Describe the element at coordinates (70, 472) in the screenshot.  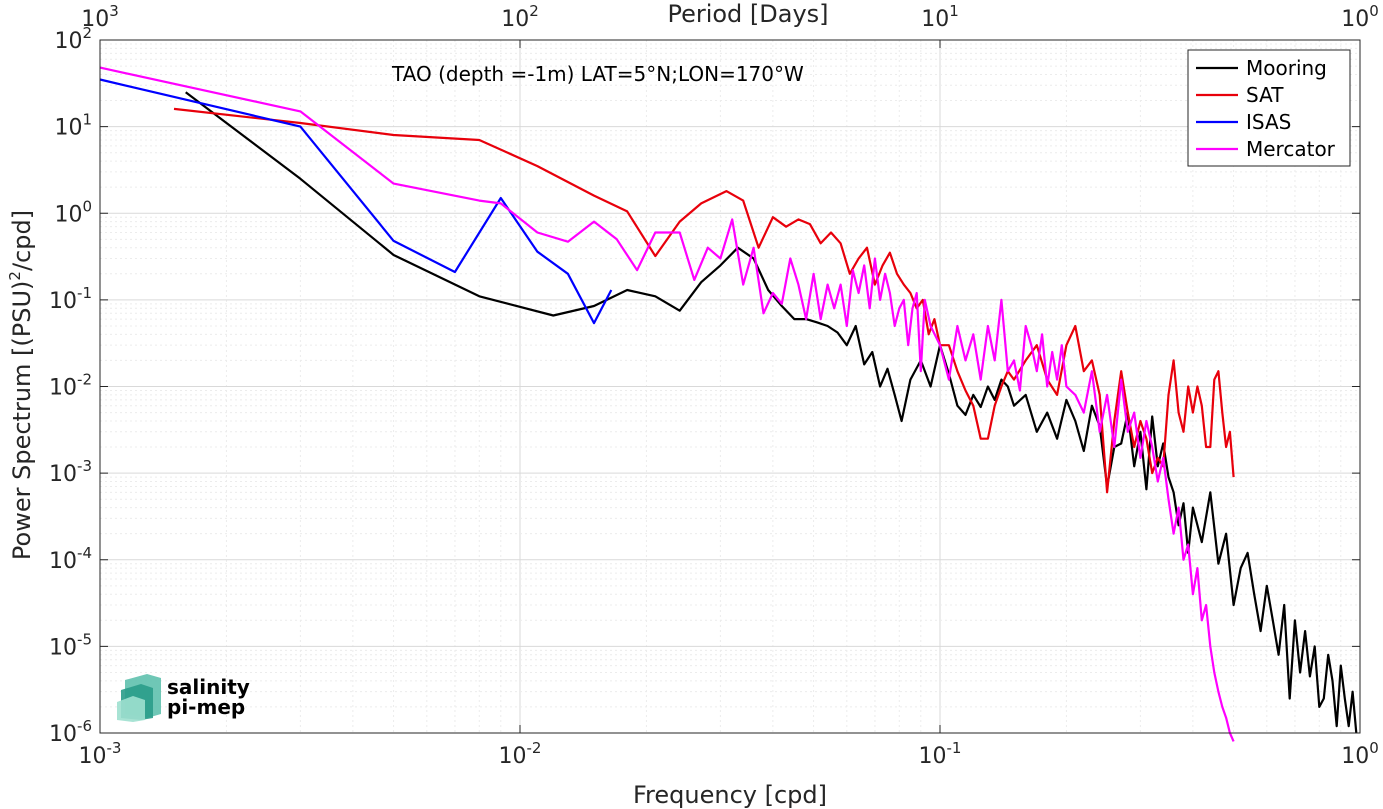
I see `y-tick-label: 10⁻³` at that location.